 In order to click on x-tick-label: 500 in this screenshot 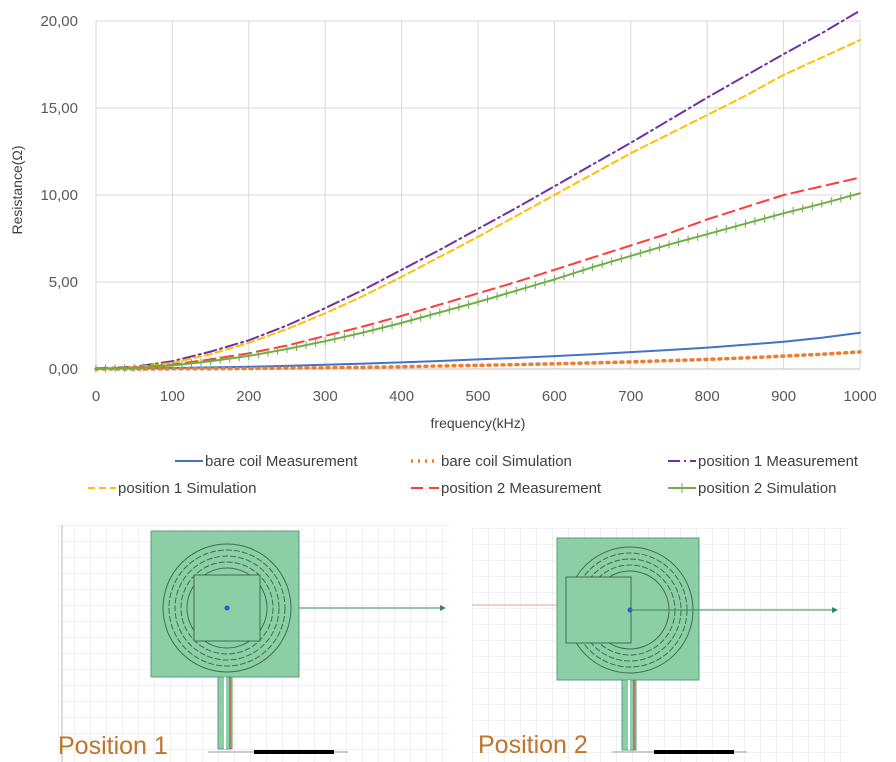, I will do `click(477, 396)`.